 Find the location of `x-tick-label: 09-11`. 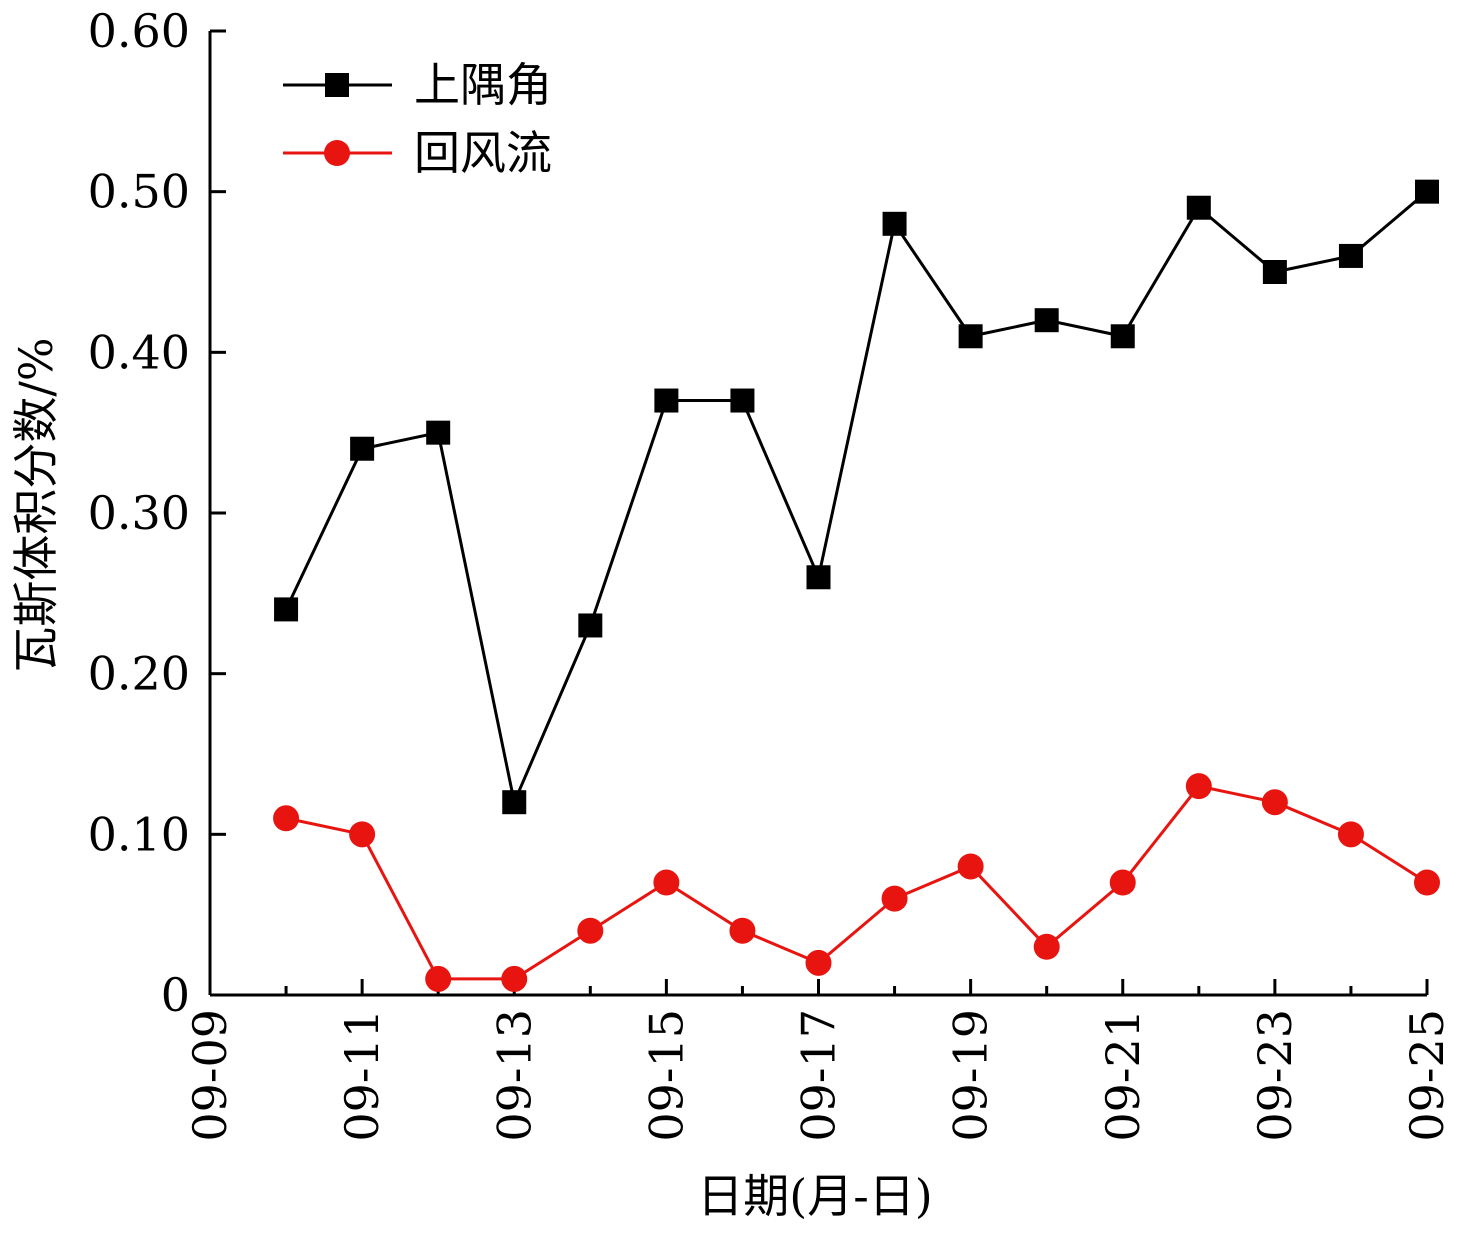

x-tick-label: 09-11 is located at coordinates (362, 1075).